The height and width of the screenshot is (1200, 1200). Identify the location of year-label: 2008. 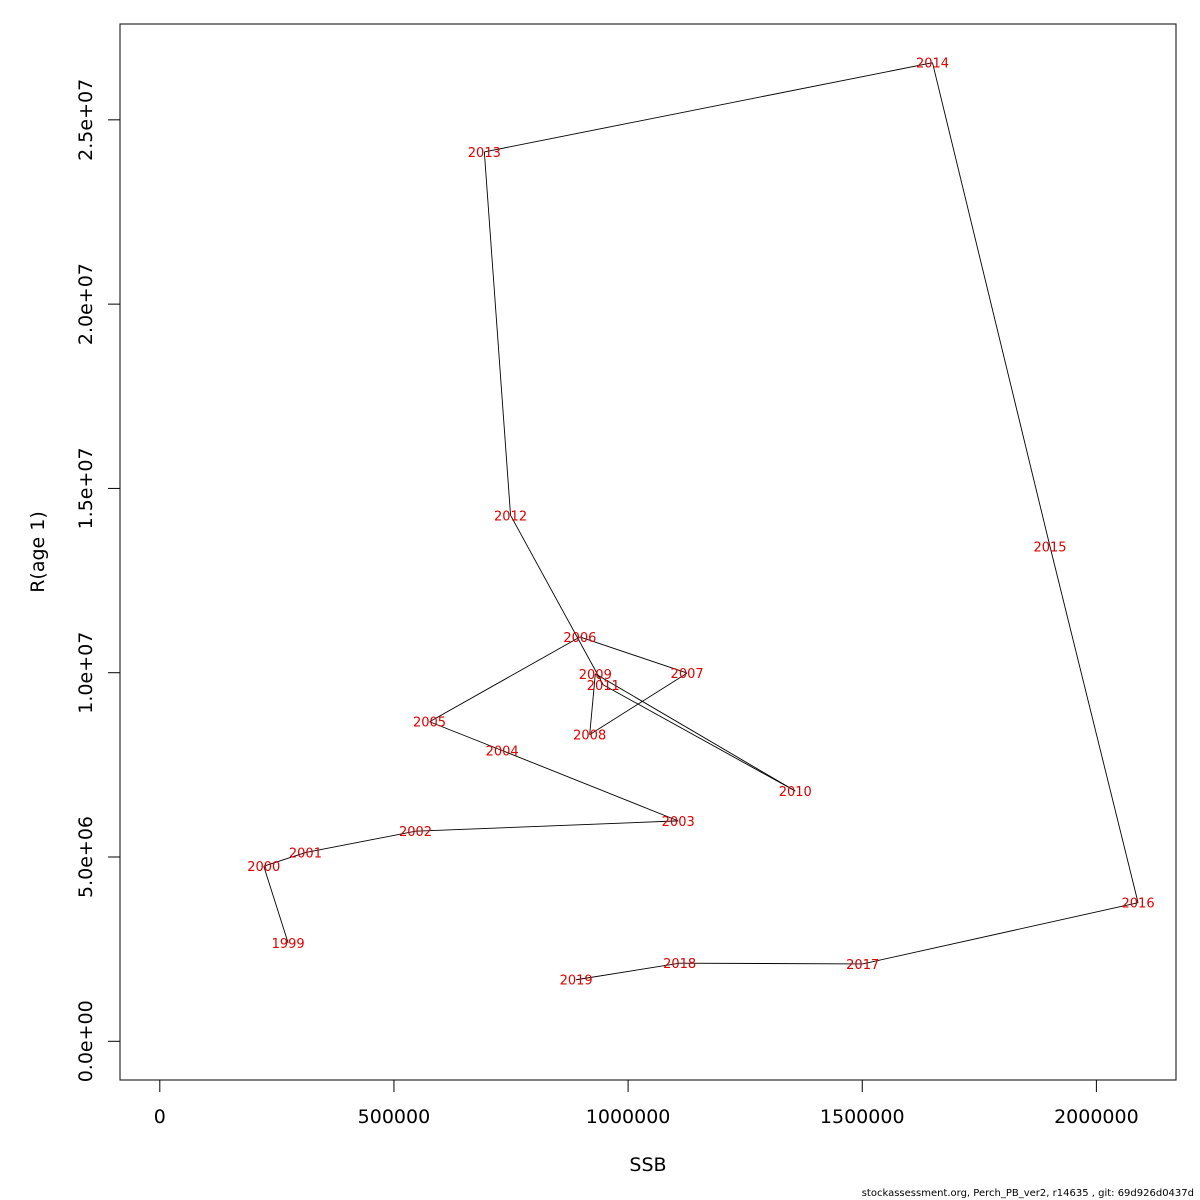
(589, 736).